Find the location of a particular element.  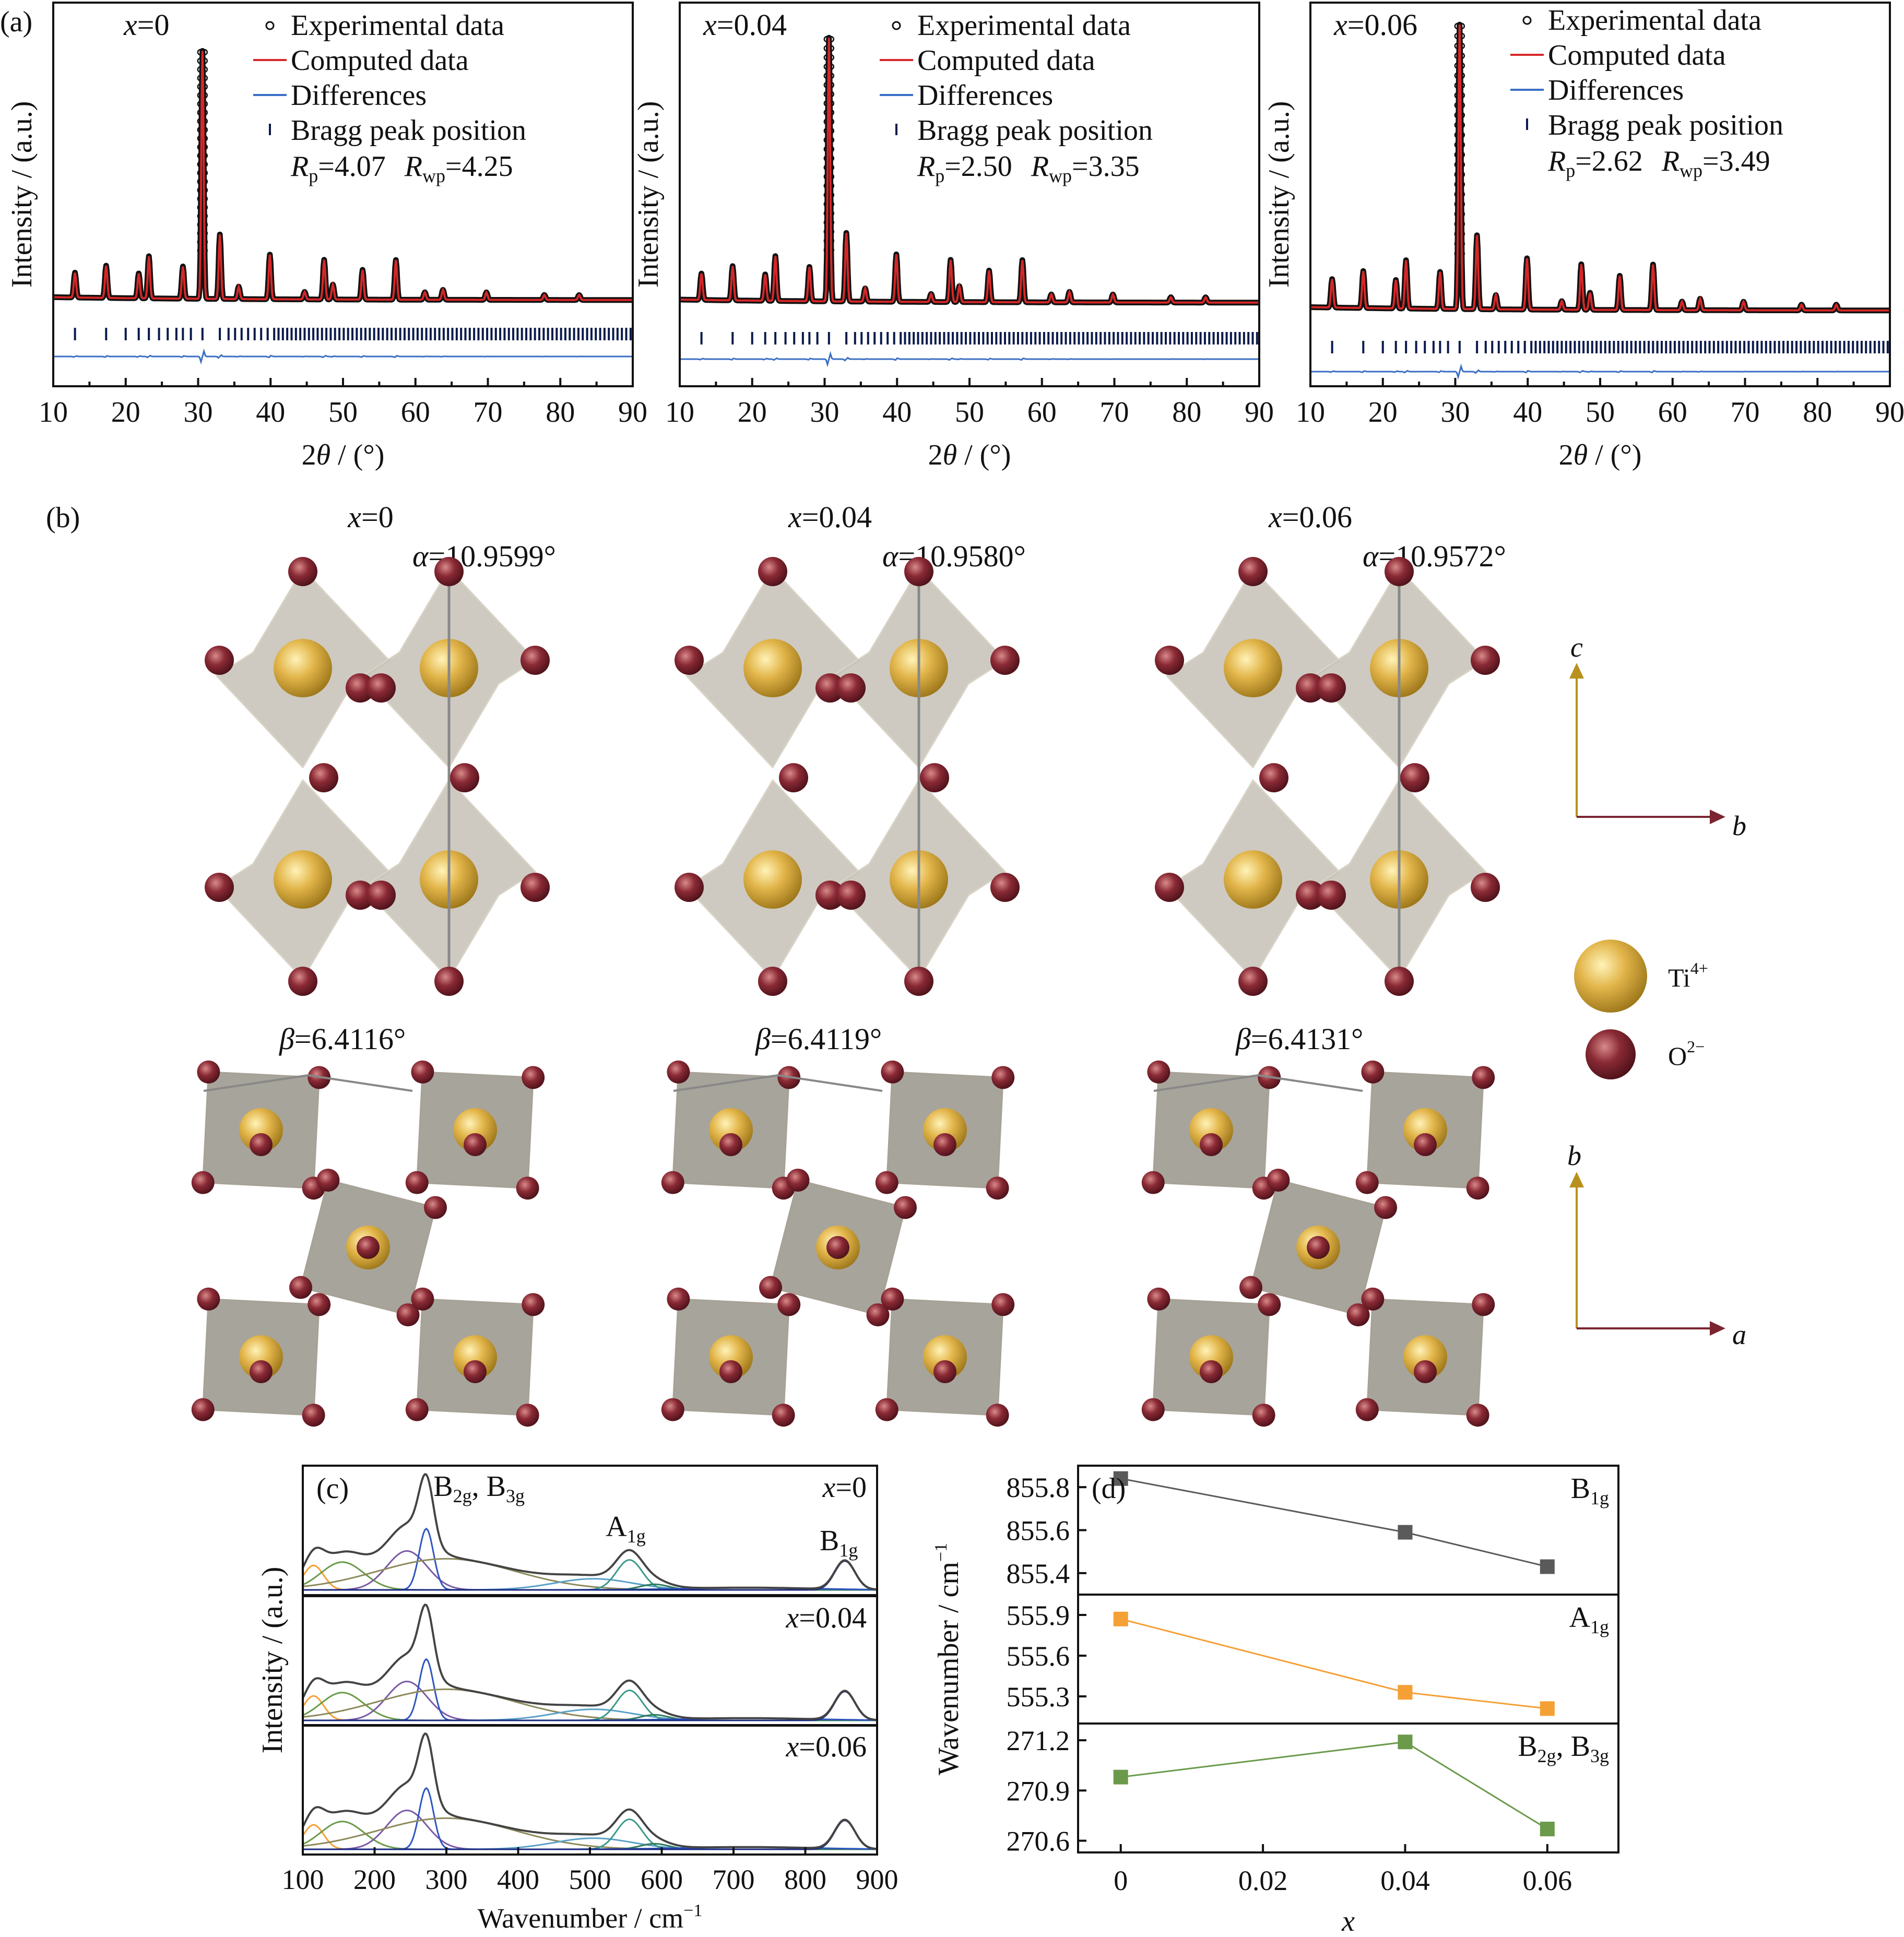

x-tick-label: 80 is located at coordinates (1817, 412).